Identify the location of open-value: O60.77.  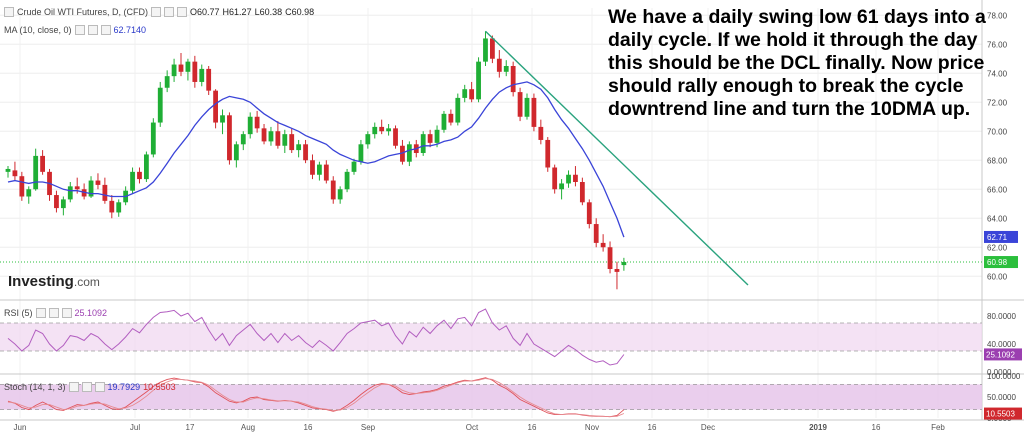
(205, 12).